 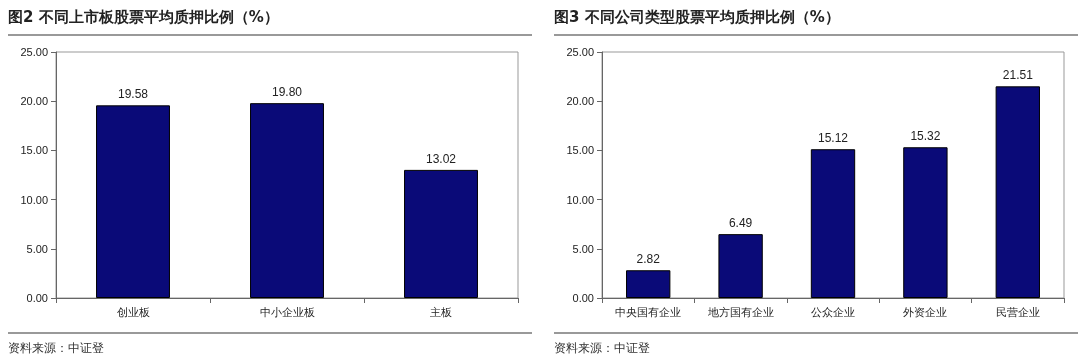 I want to click on x-tick-label: 创业板, so click(x=133, y=311).